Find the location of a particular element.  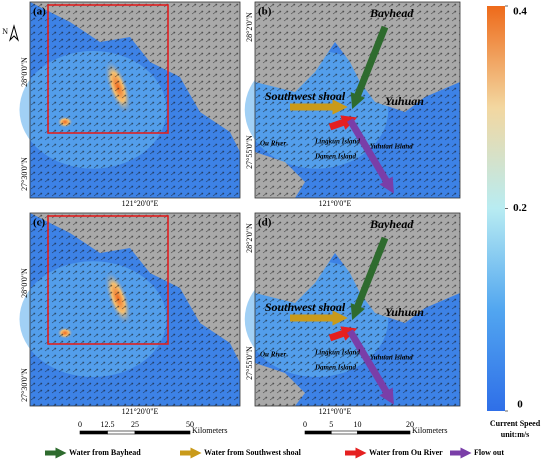

north-arrow: N is located at coordinates (11, 33).